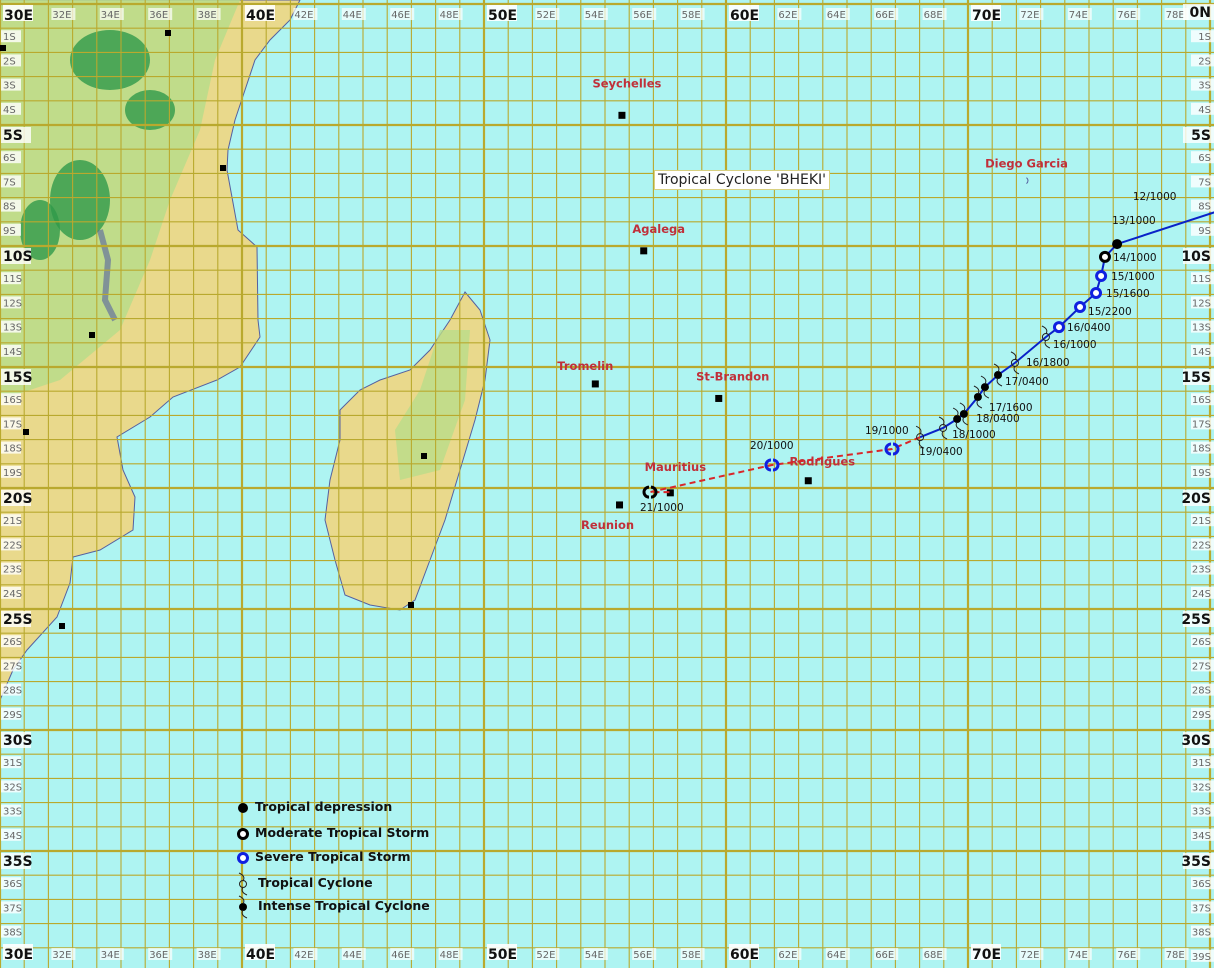 The image size is (1214, 968). What do you see at coordinates (933, 955) in the screenshot?
I see `longitude-label-bottom: 68E` at bounding box center [933, 955].